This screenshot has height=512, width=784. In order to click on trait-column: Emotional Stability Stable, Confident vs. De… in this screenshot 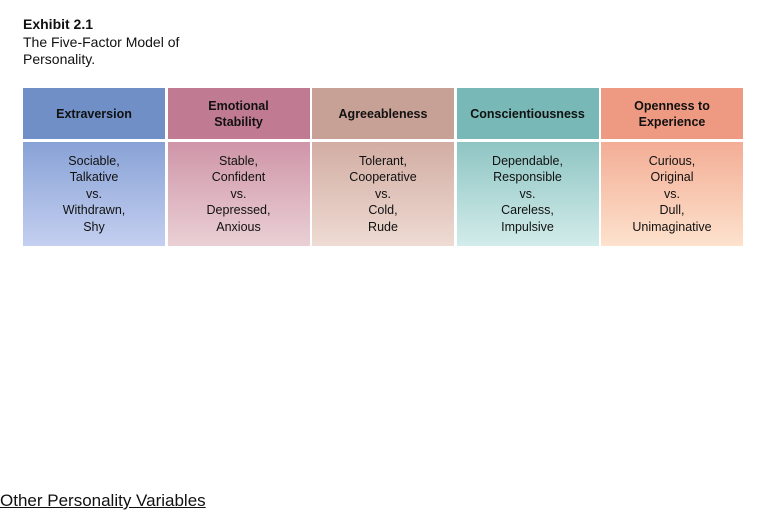, I will do `click(238, 167)`.